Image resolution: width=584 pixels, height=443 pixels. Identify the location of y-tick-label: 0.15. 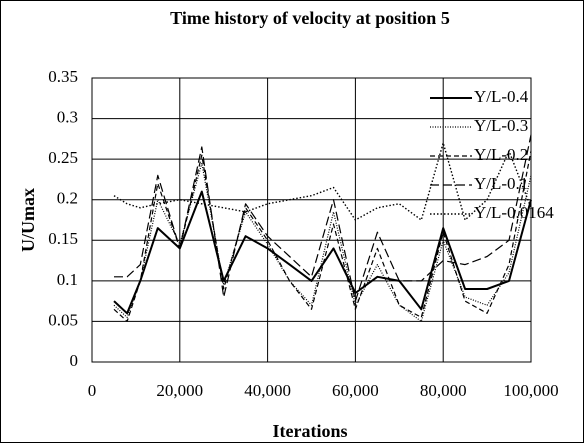
(63, 238).